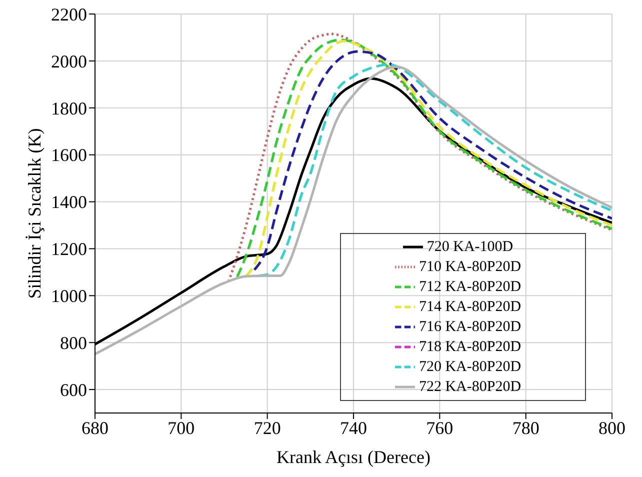 This screenshot has height=477, width=642. Describe the element at coordinates (267, 428) in the screenshot. I see `x-tick-label: 720` at that location.